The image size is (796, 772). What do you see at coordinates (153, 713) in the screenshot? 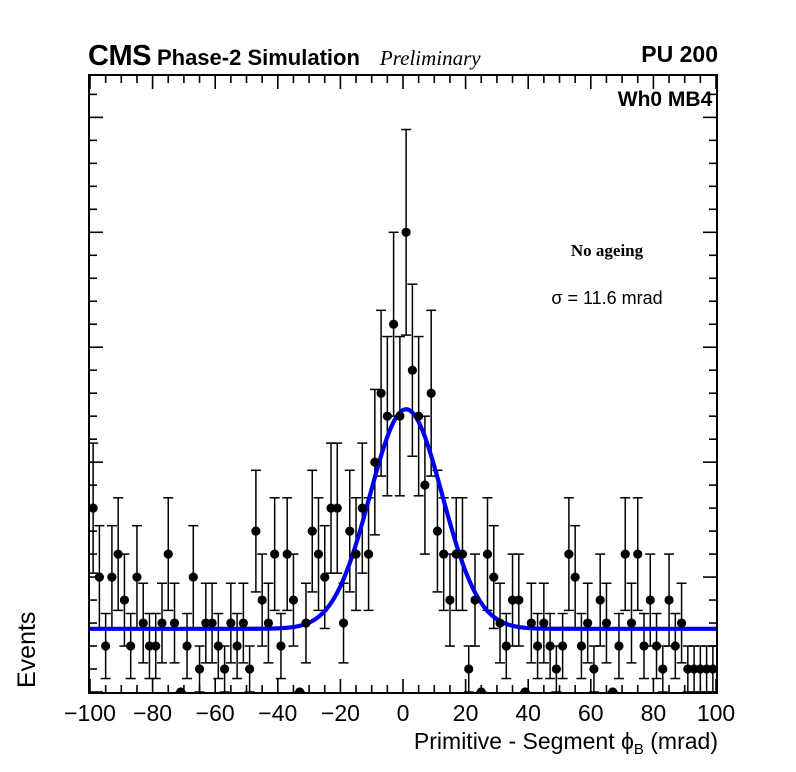
I see `x-tick-label: −80` at bounding box center [153, 713].